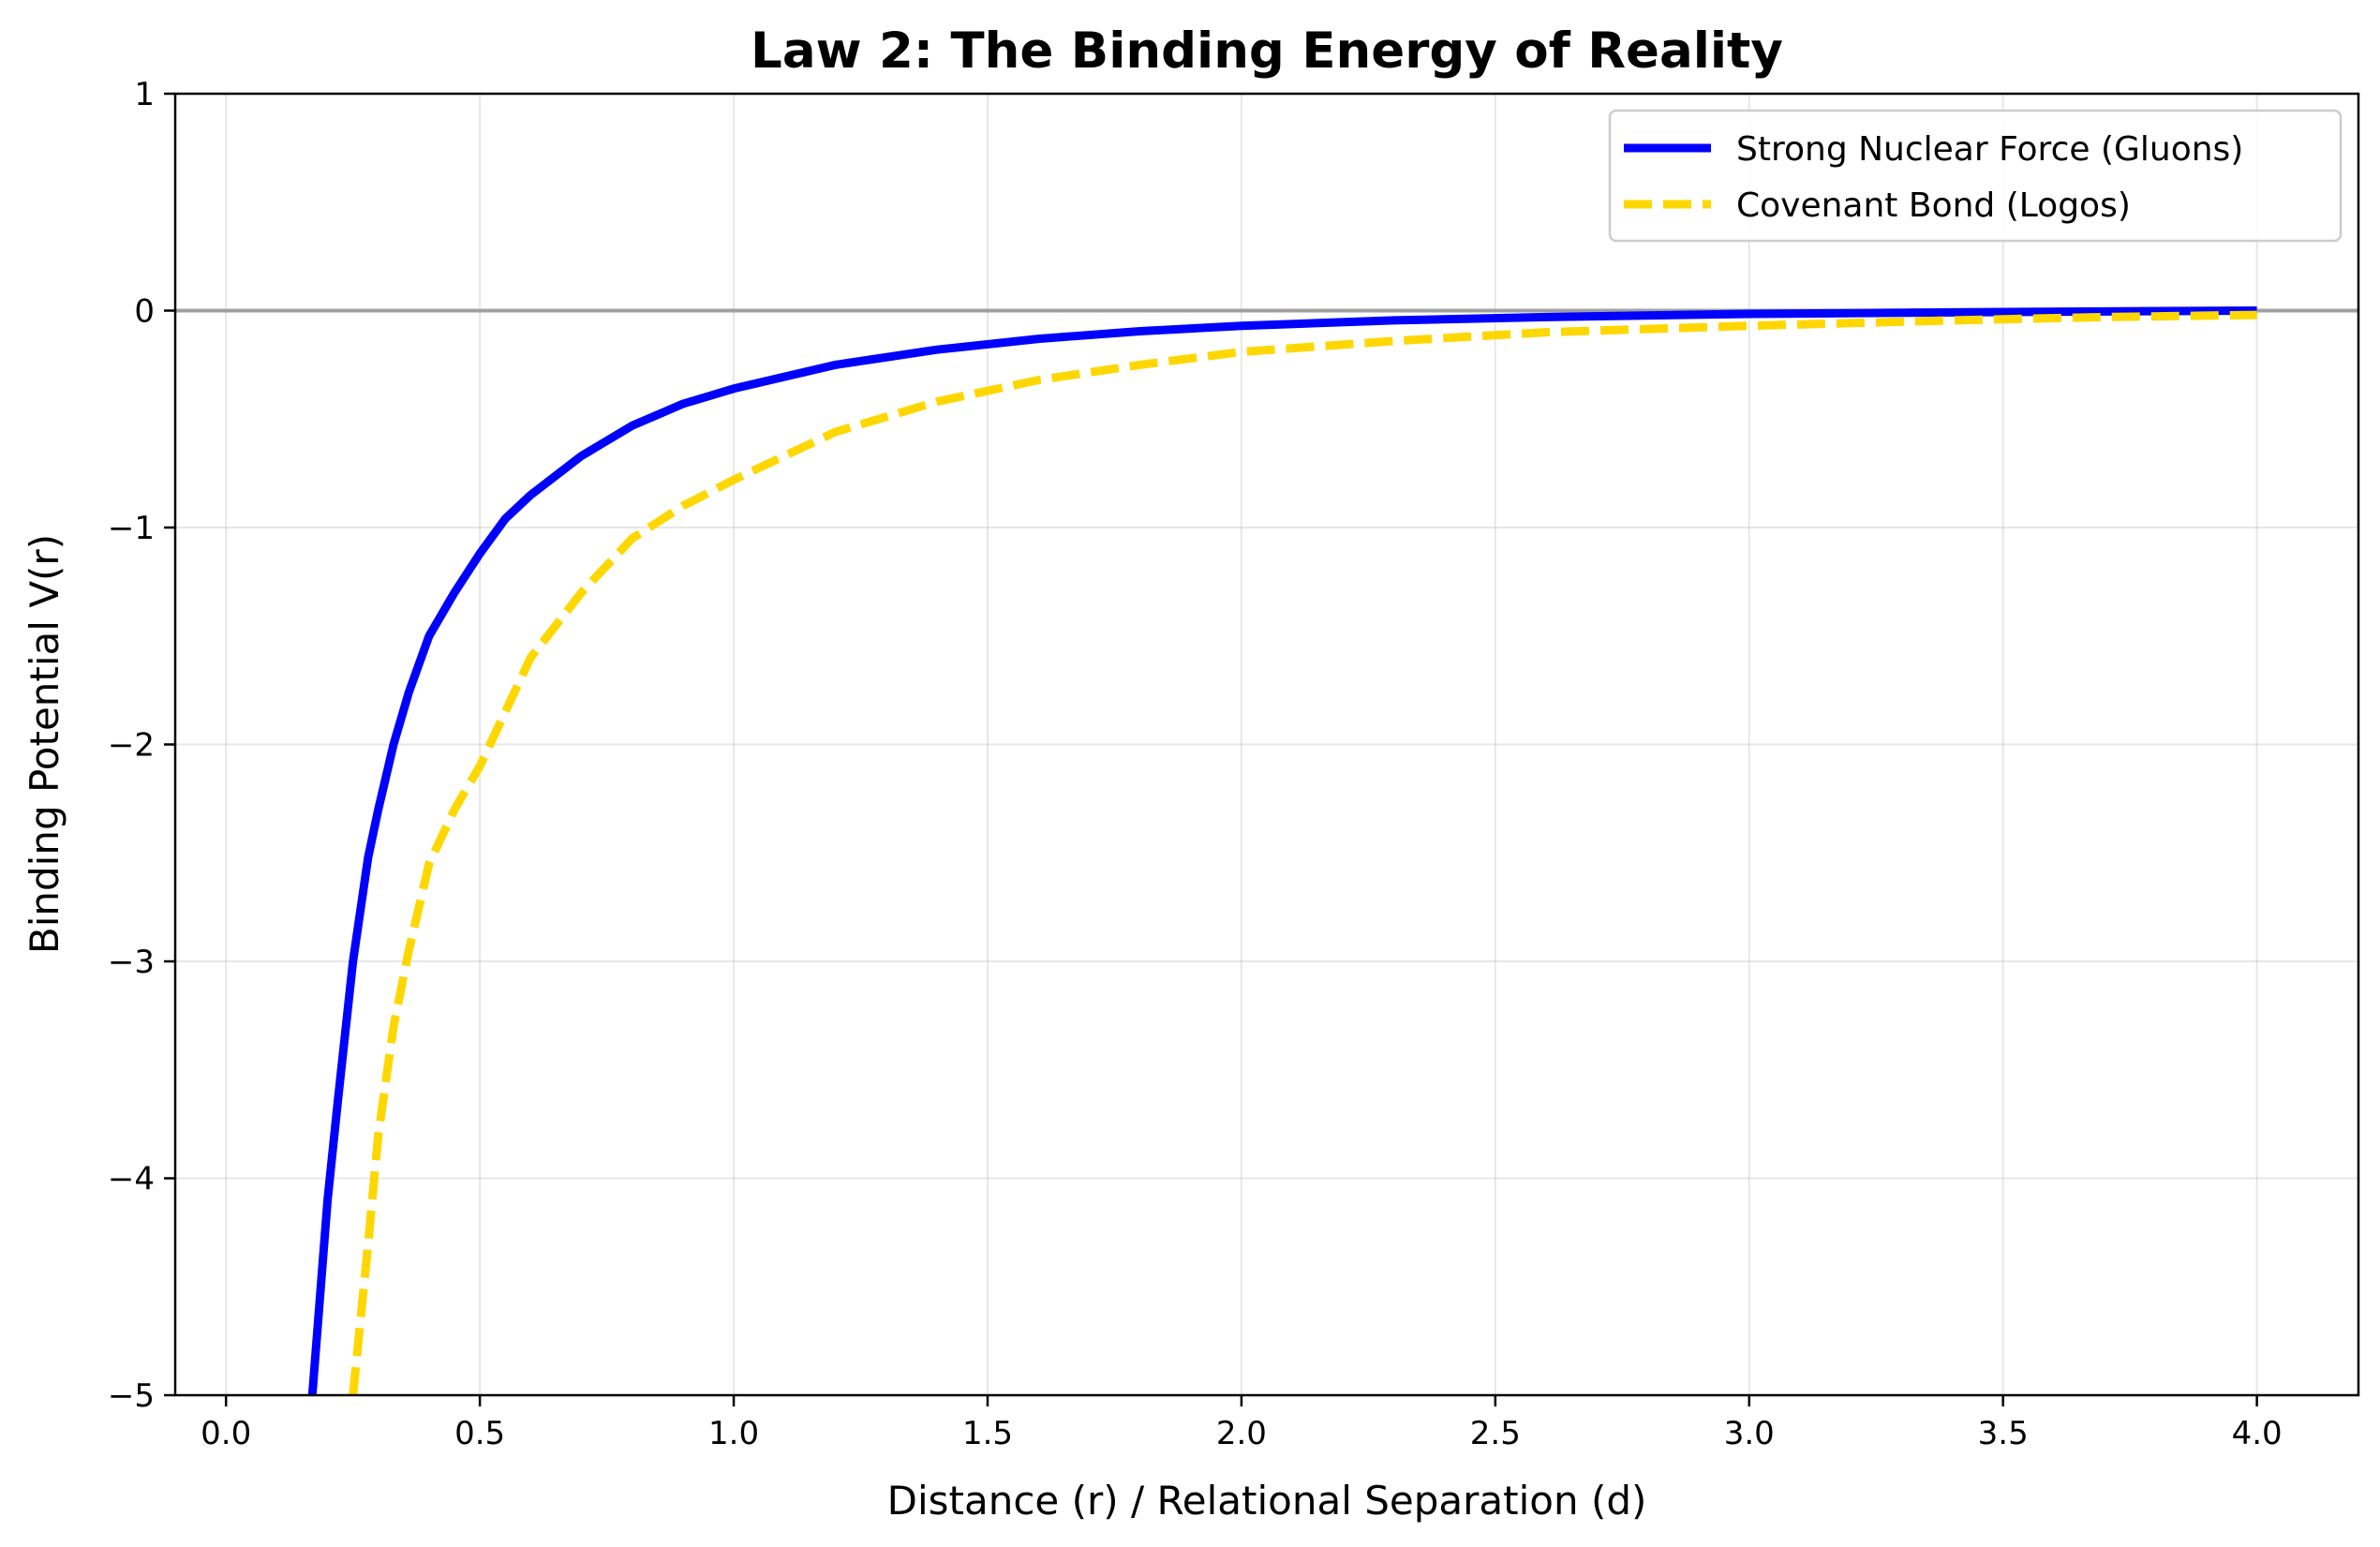 The width and height of the screenshot is (2380, 1547). I want to click on y-tick-label: −3, so click(131, 962).